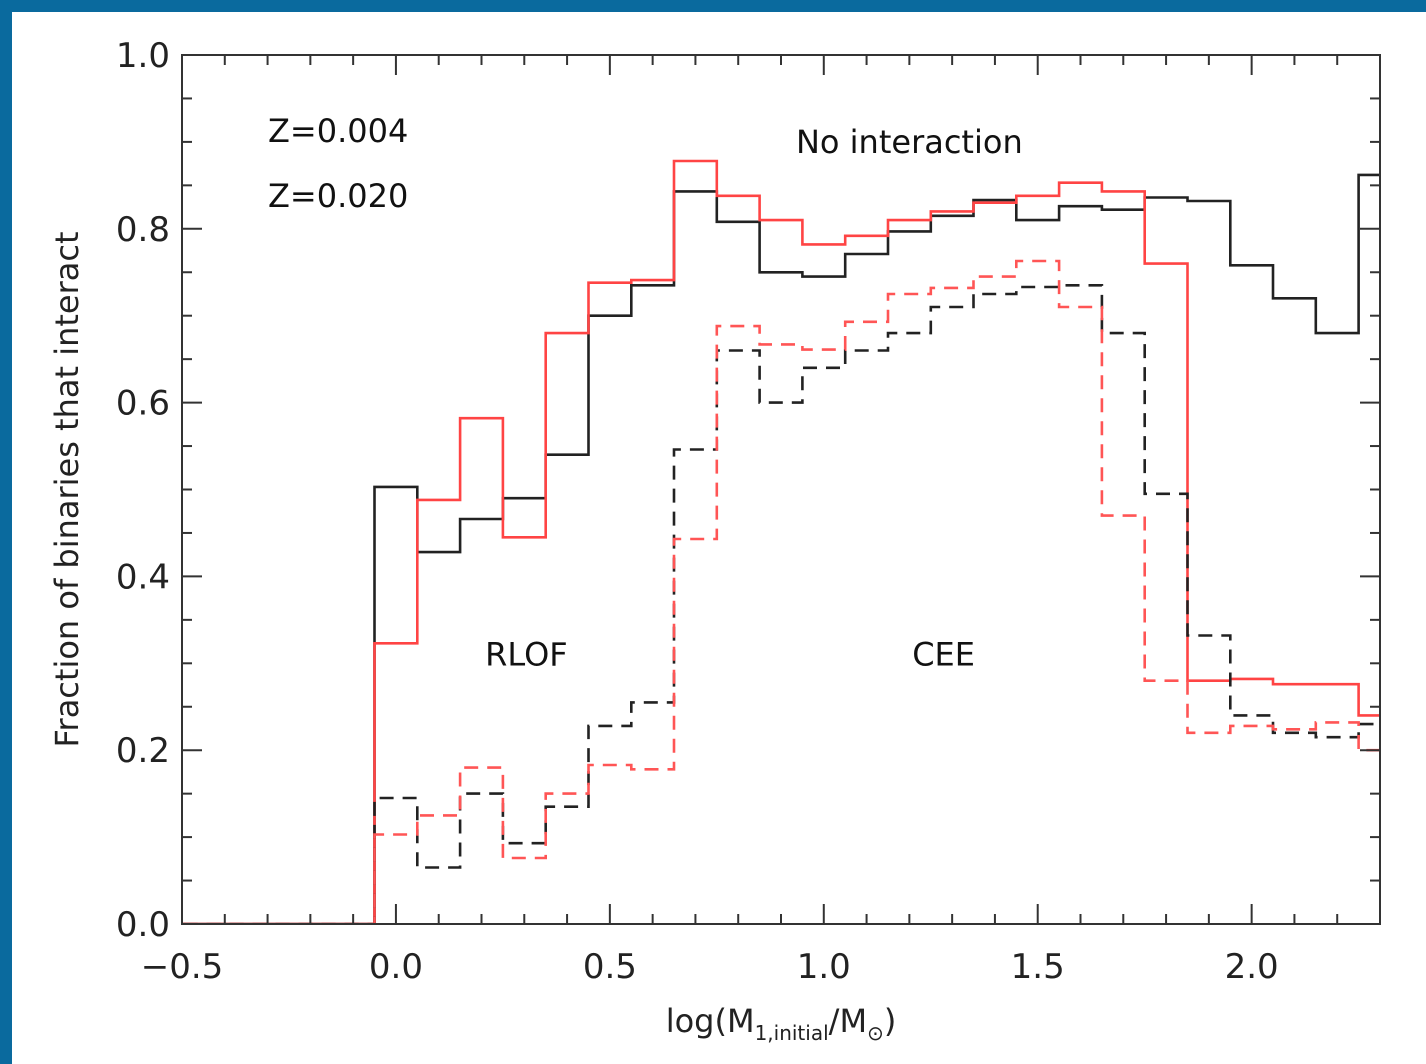 The width and height of the screenshot is (1426, 1064). I want to click on x-axis-label-end: ), so click(890, 1021).